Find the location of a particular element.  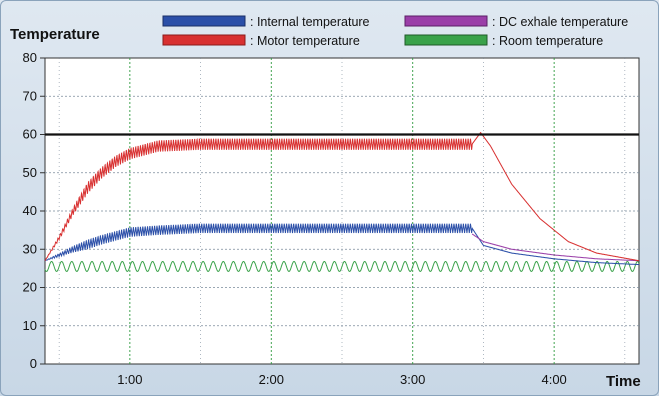

series-line-dc-exhale is located at coordinates (555, 247).